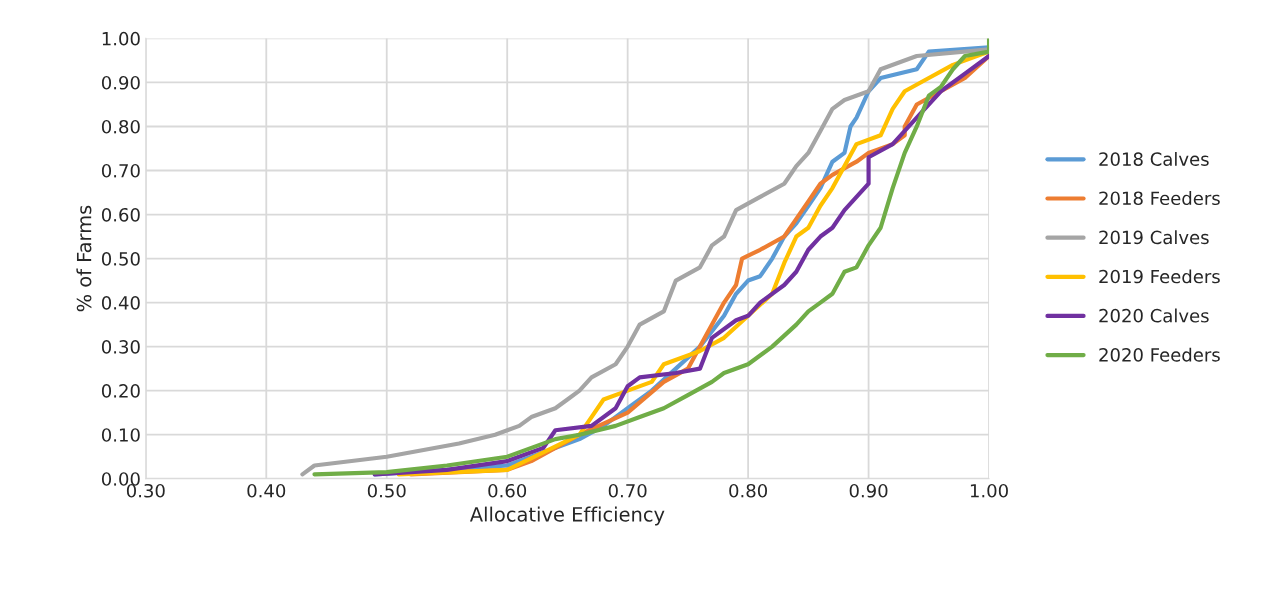  What do you see at coordinates (1154, 158) in the screenshot?
I see `legend-label: 2018 Calves` at bounding box center [1154, 158].